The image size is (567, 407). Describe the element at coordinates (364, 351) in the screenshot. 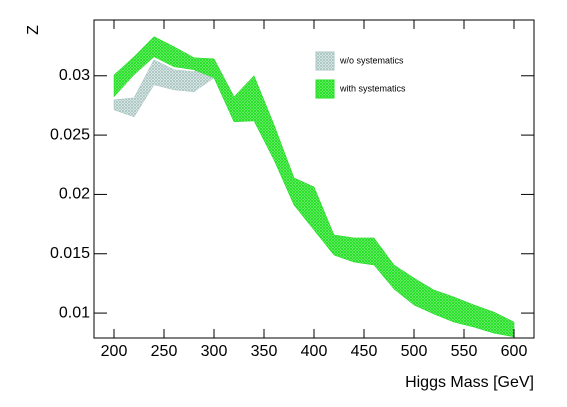

I see `x-tick-label: 450` at that location.